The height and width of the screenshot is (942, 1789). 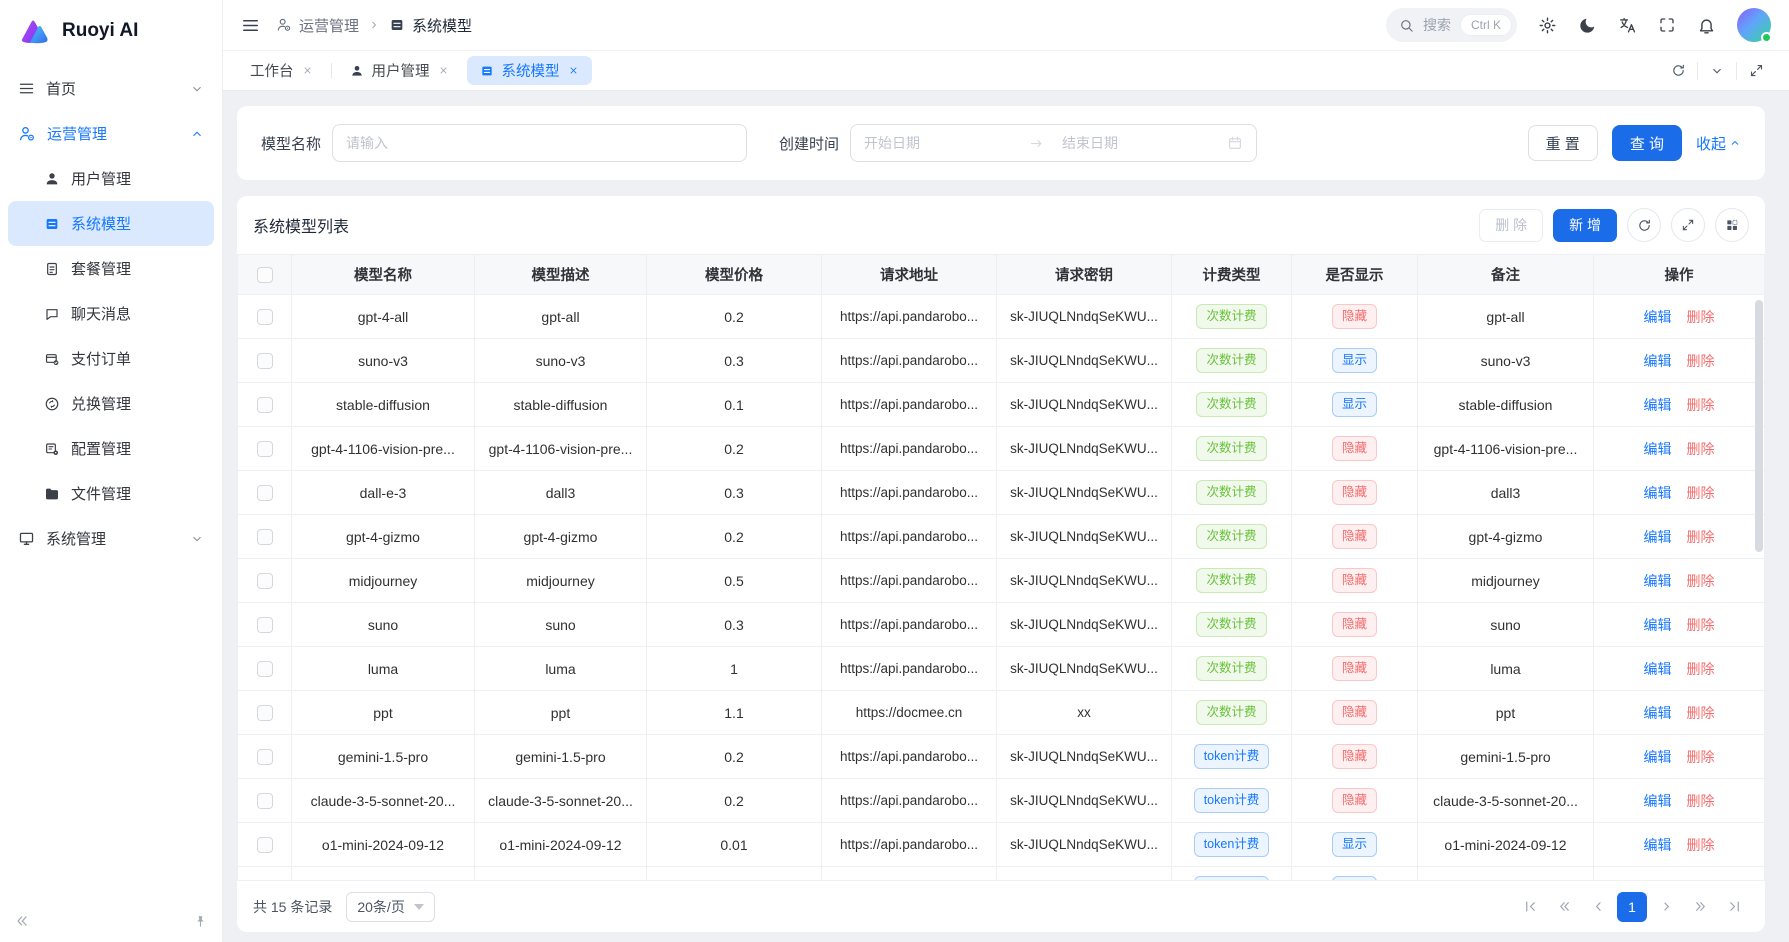 What do you see at coordinates (1646, 143) in the screenshot?
I see `search-button: 查 询` at bounding box center [1646, 143].